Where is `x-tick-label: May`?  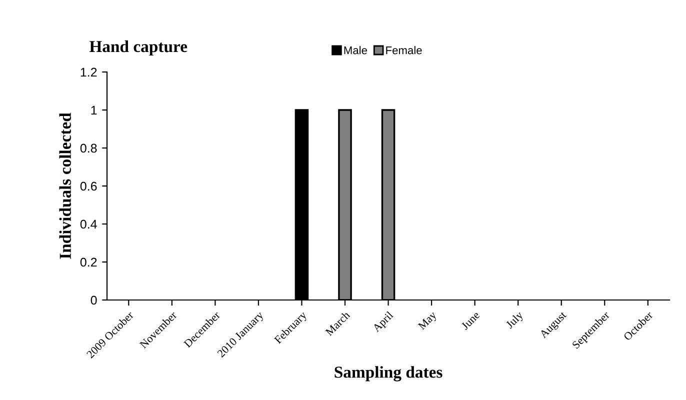
x-tick-label: May is located at coordinates (428, 321).